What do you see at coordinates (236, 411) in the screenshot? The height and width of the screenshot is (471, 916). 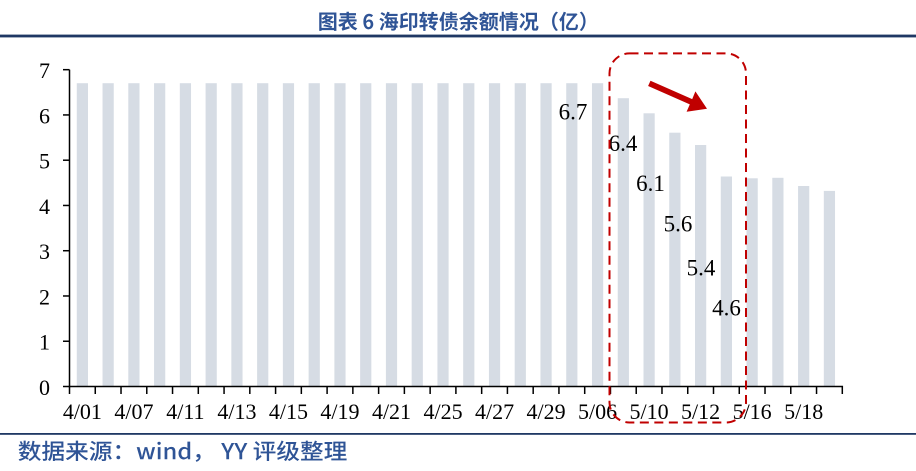 I see `svg-text: 4/13` at bounding box center [236, 411].